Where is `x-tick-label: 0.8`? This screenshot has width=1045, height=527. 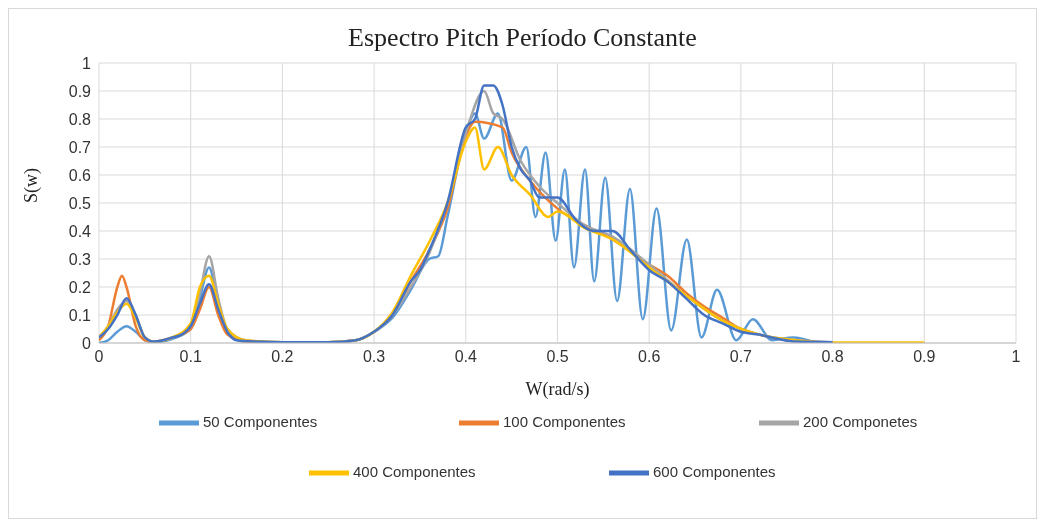
x-tick-label: 0.8 is located at coordinates (832, 357).